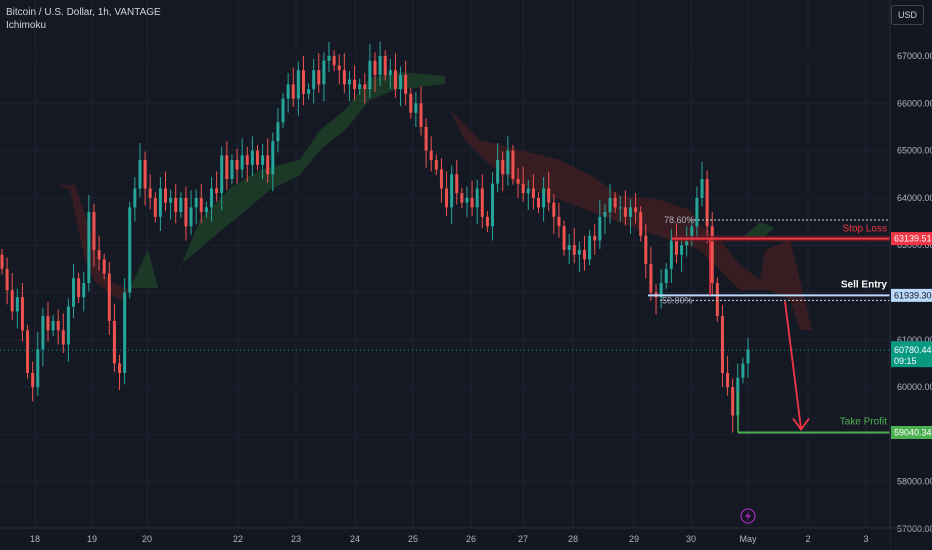 Image resolution: width=932 pixels, height=550 pixels. I want to click on sell-entry-label: Sell Entry, so click(864, 284).